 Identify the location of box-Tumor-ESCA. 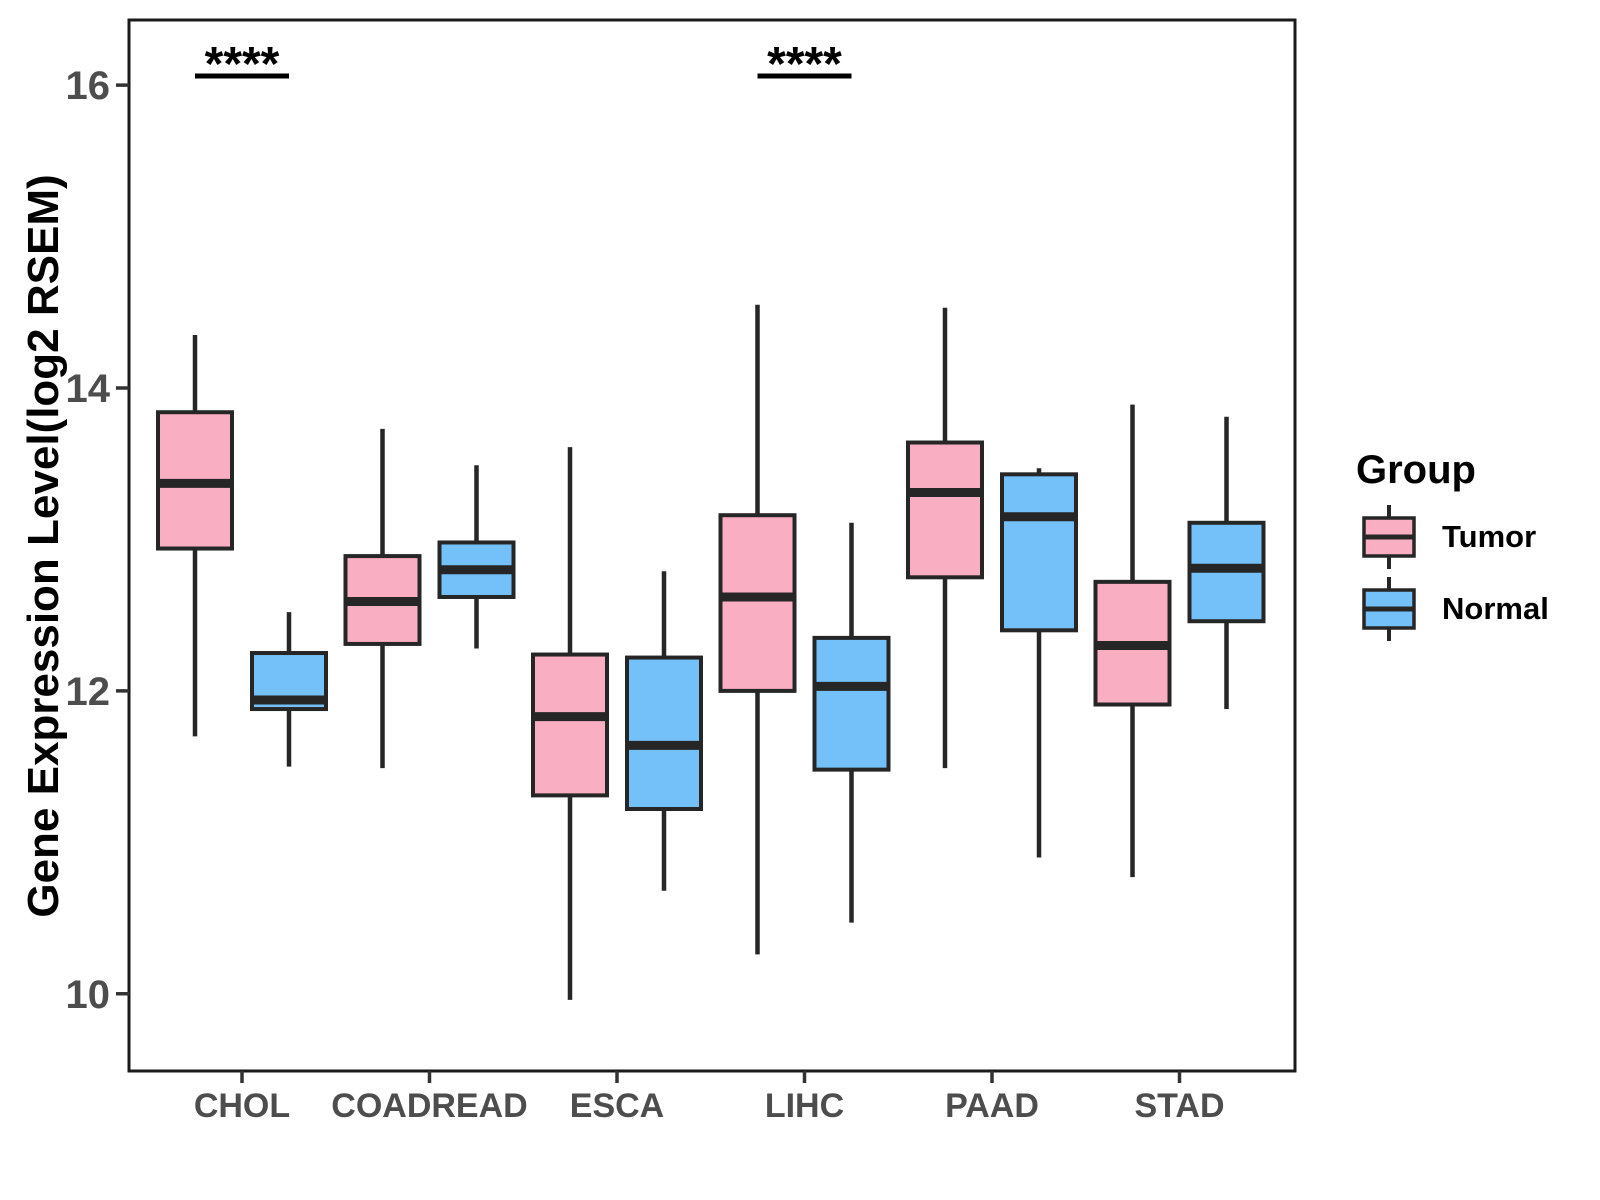
(570, 725).